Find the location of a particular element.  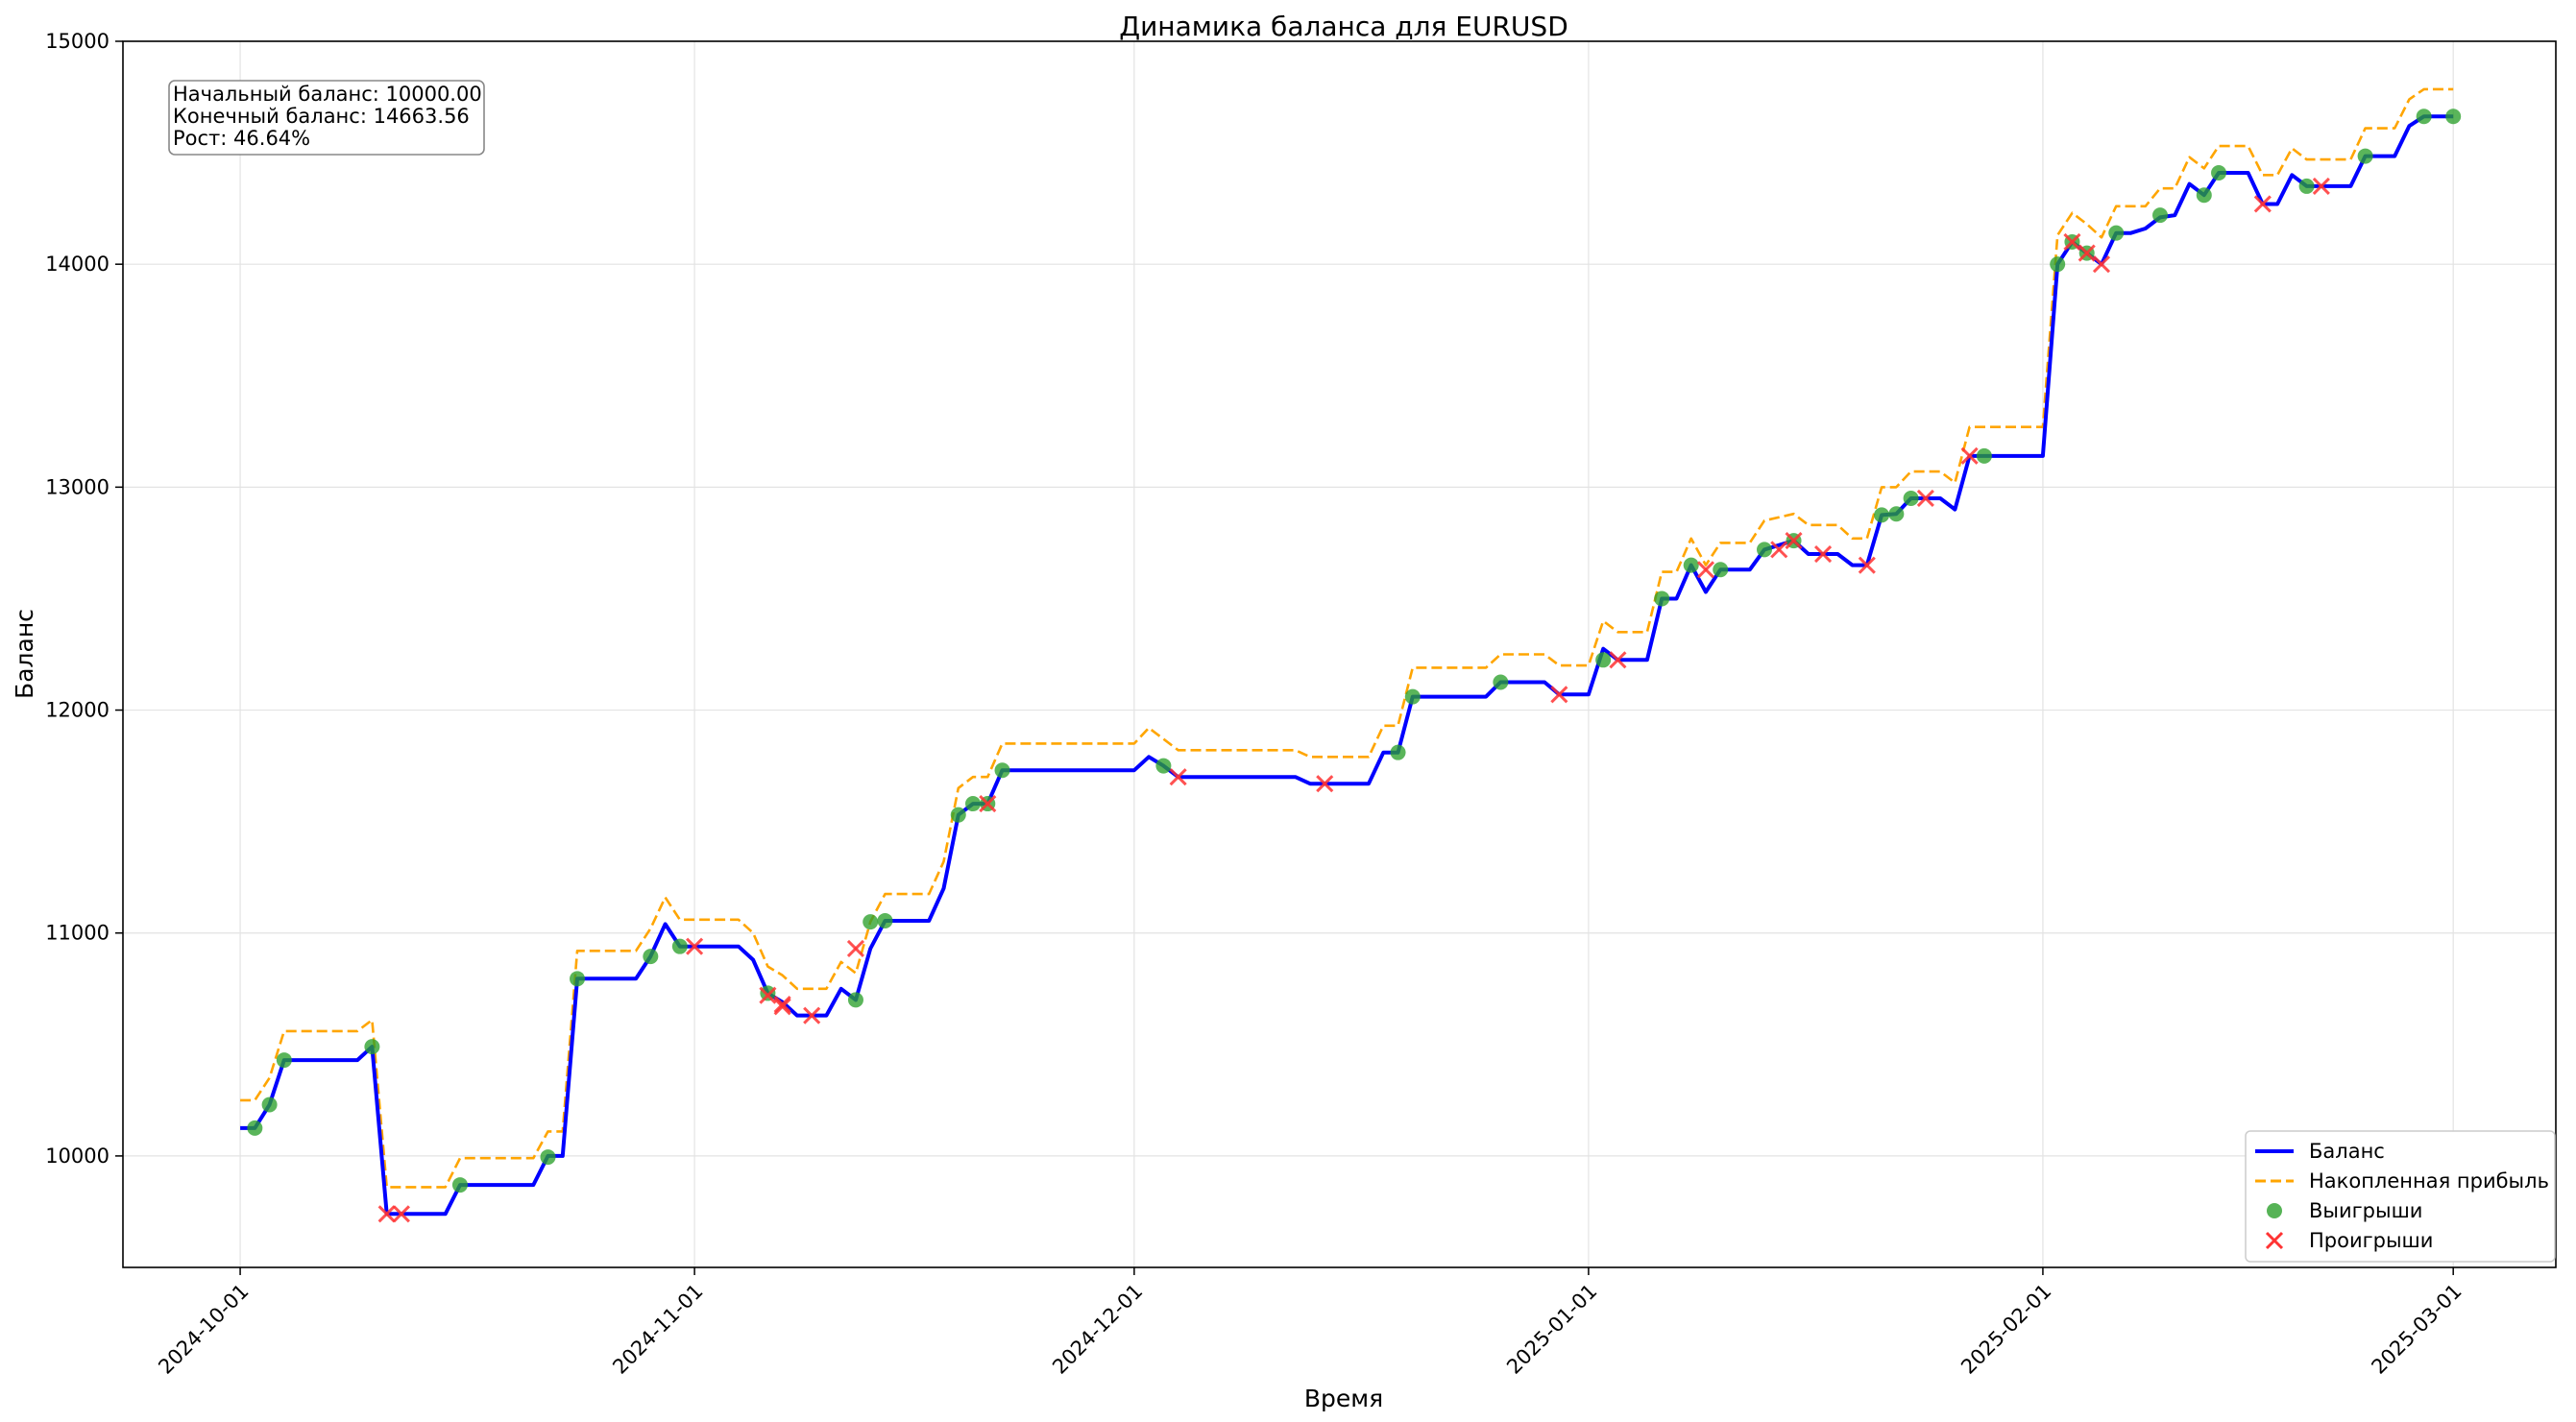

x-axis-label: Время is located at coordinates (1343, 1398).